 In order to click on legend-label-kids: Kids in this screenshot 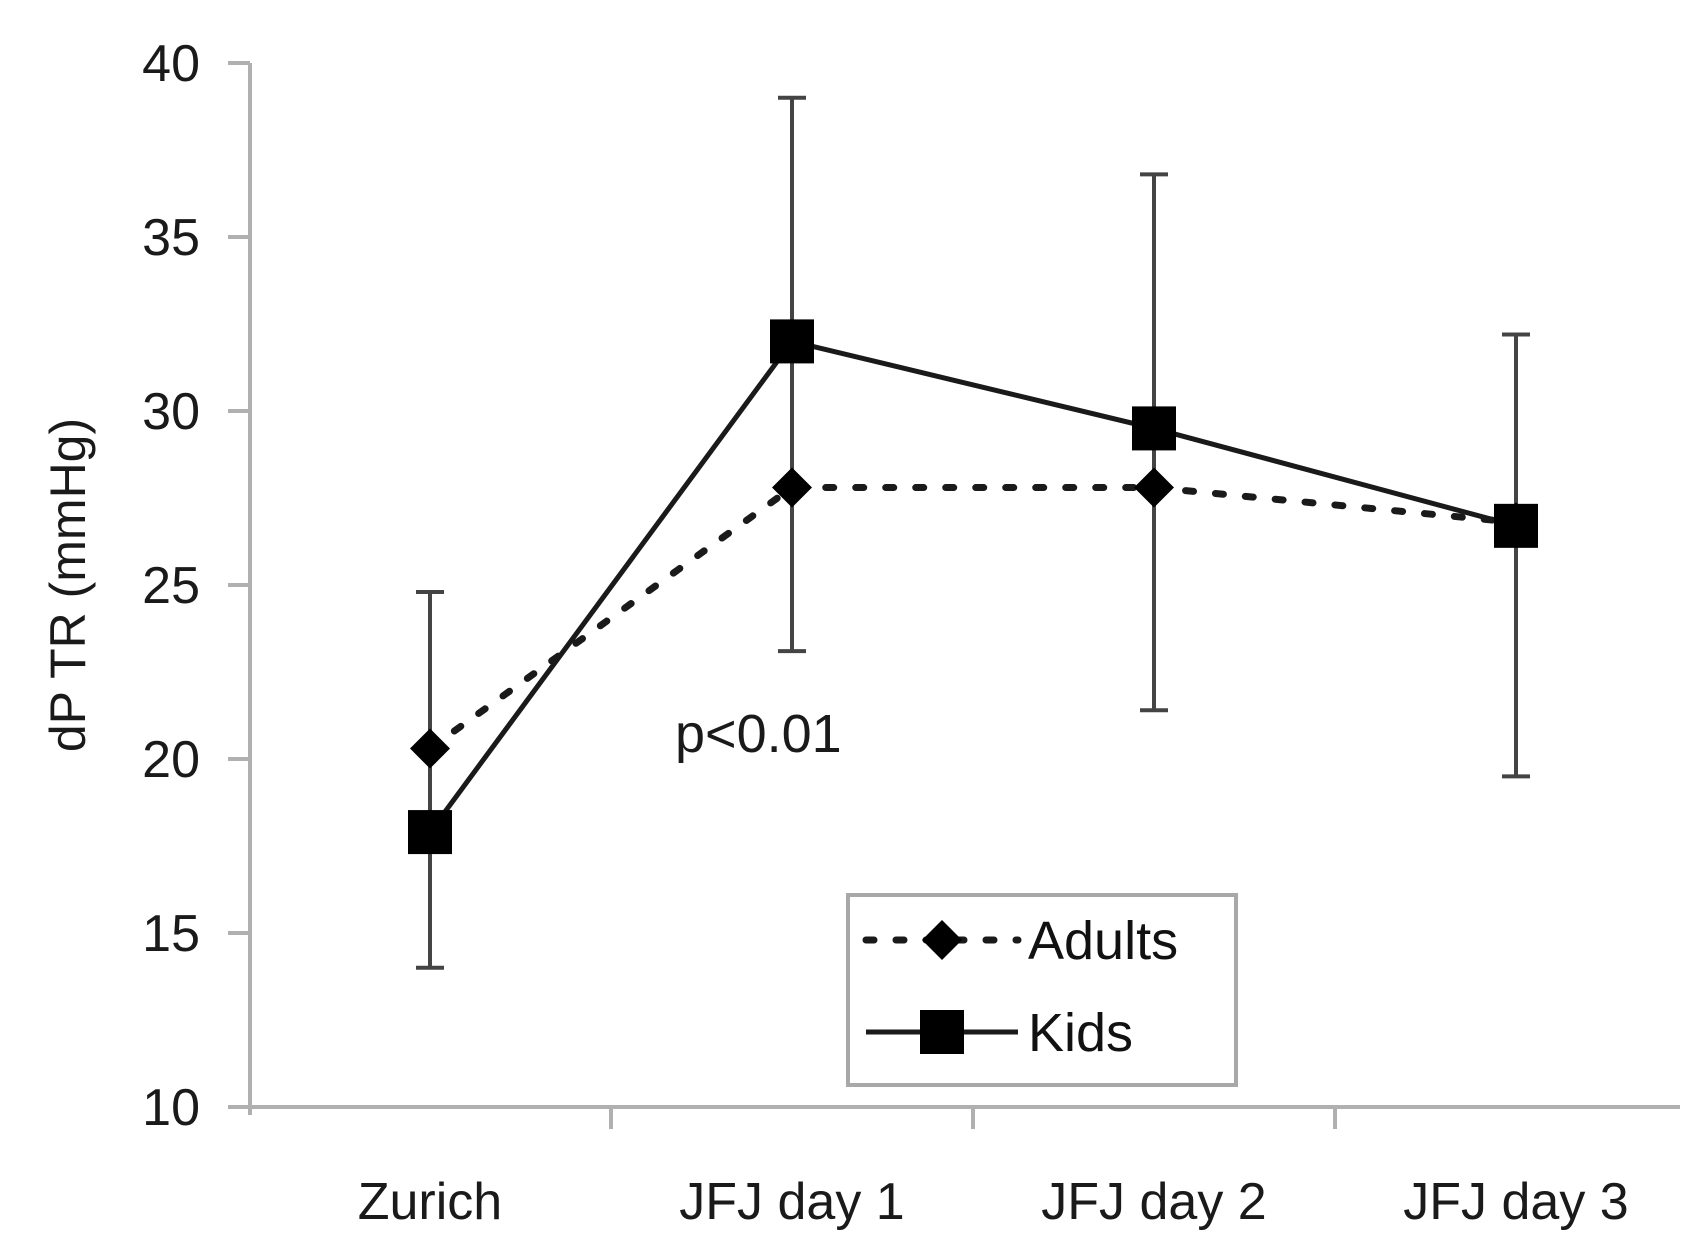, I will do `click(1080, 1033)`.